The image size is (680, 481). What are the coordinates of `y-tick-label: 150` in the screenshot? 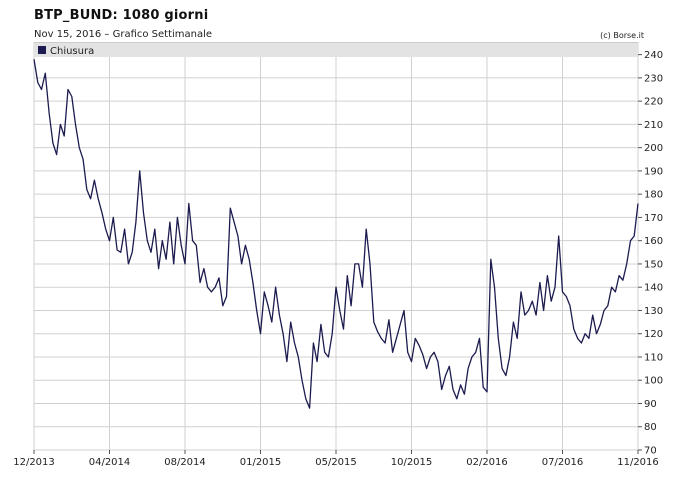 It's located at (653, 264).